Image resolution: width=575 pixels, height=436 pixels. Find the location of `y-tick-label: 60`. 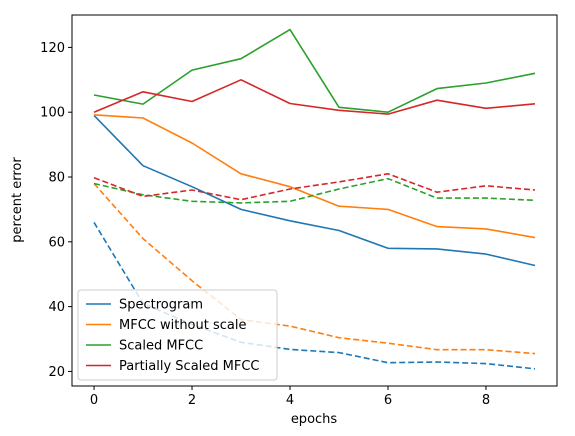

y-tick-label: 60 is located at coordinates (56, 242).